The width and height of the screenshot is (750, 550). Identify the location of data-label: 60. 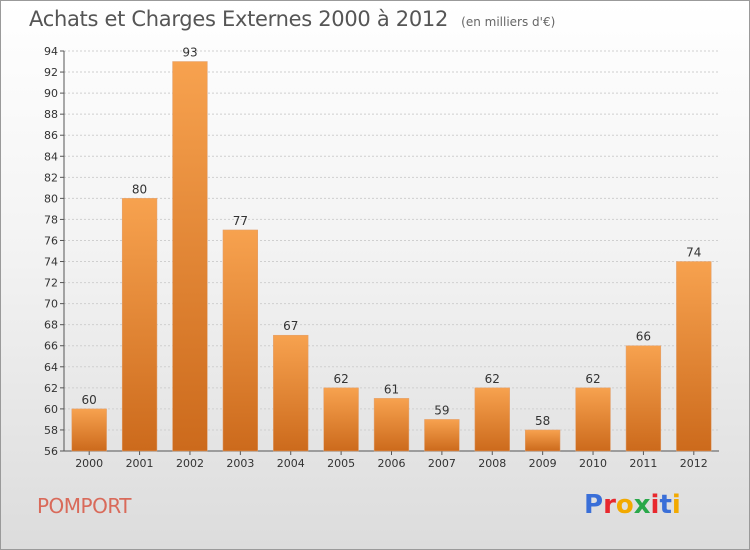
(89, 400).